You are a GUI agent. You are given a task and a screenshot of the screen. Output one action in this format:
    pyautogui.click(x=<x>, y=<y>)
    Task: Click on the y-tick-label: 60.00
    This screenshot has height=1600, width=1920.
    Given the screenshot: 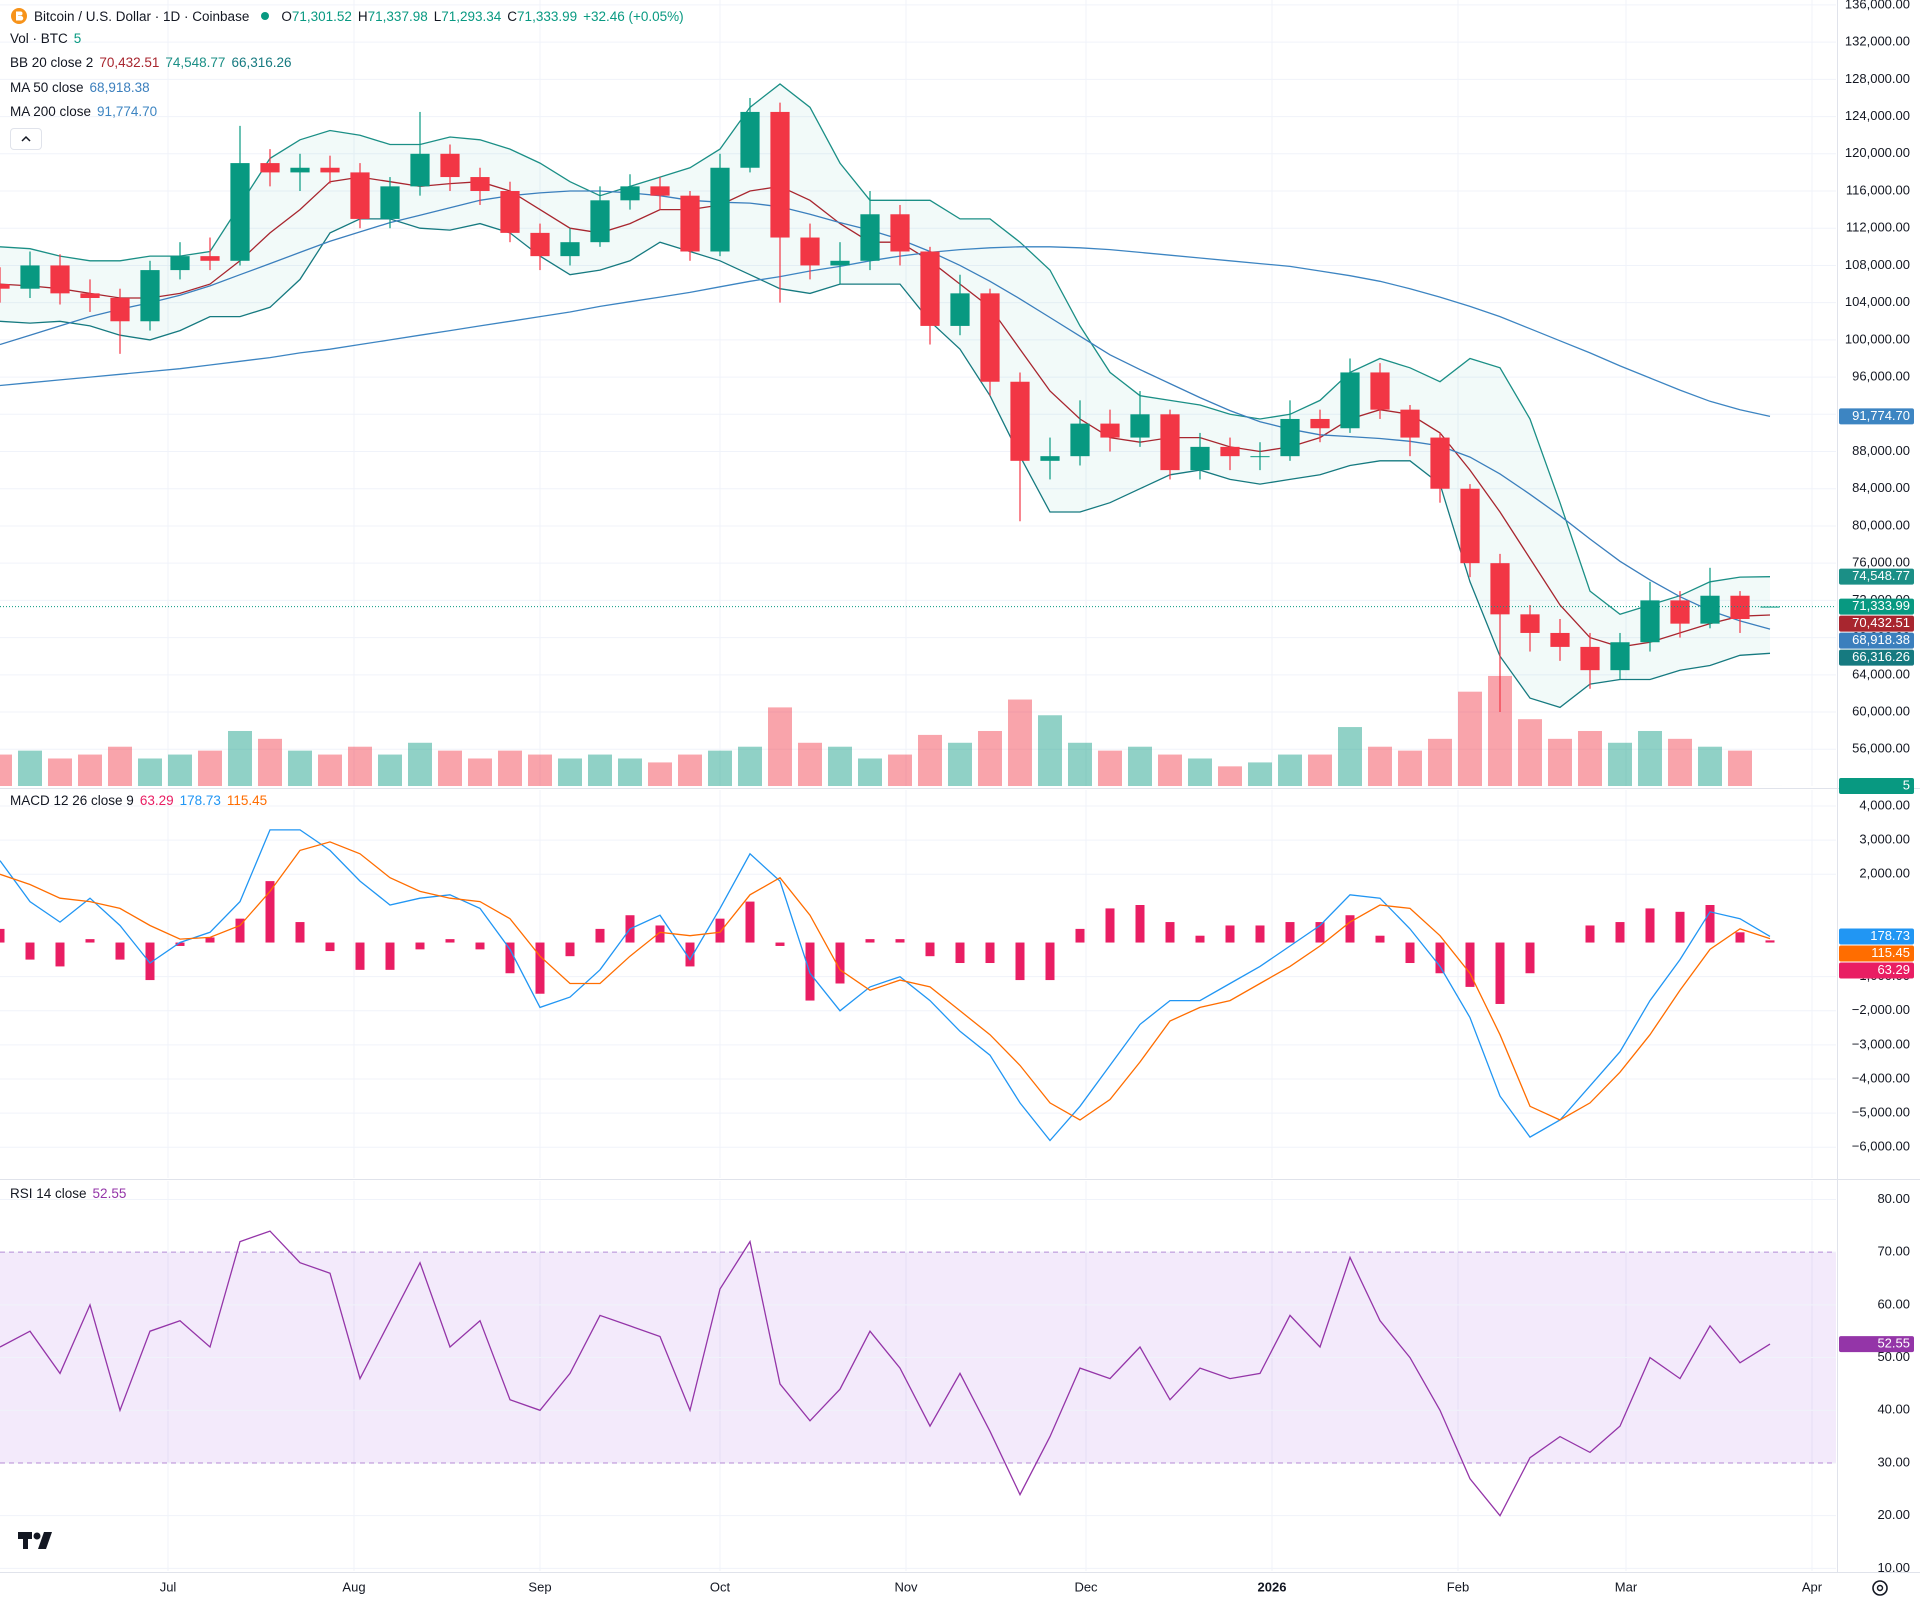 What is the action you would take?
    pyautogui.click(x=1893, y=1303)
    